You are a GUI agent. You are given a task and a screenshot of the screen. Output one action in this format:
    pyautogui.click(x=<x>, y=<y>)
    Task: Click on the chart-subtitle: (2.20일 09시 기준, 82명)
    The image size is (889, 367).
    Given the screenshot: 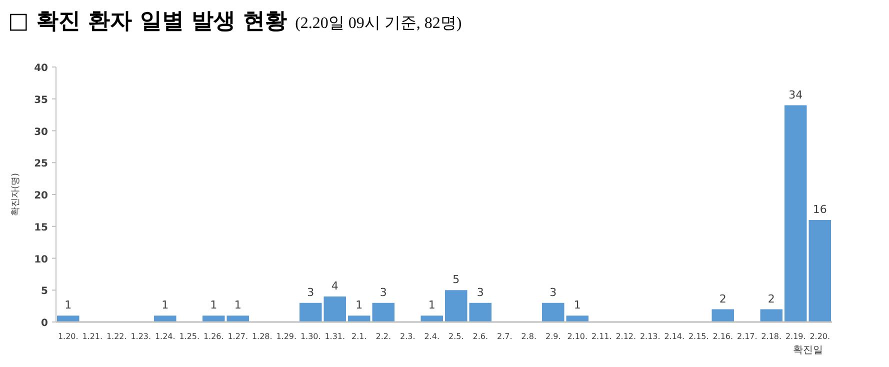 What is the action you would take?
    pyautogui.click(x=378, y=23)
    